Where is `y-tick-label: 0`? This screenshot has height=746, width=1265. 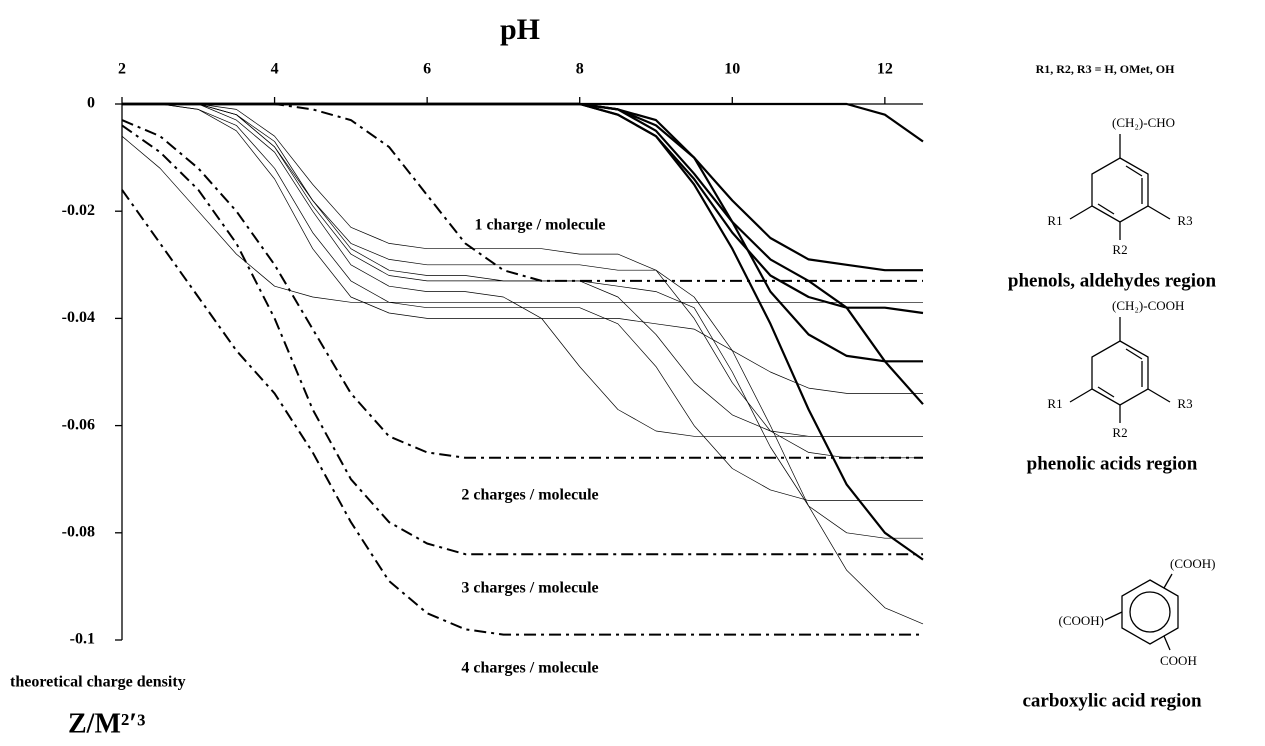
y-tick-label: 0 is located at coordinates (91, 103).